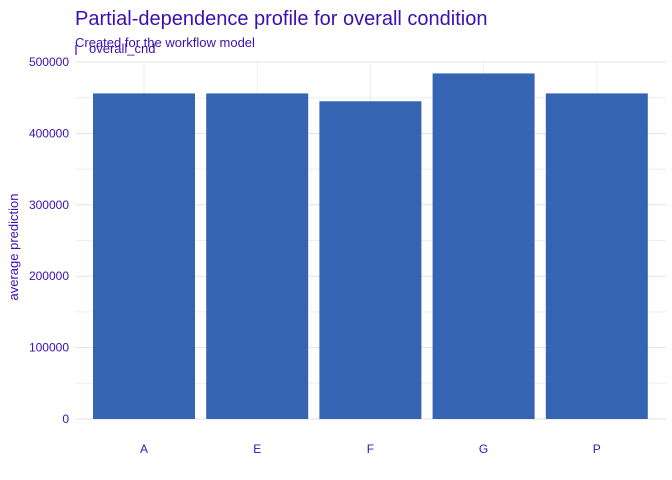 Image resolution: width=672 pixels, height=480 pixels. What do you see at coordinates (49, 133) in the screenshot?
I see `y-tick-label: 400000` at bounding box center [49, 133].